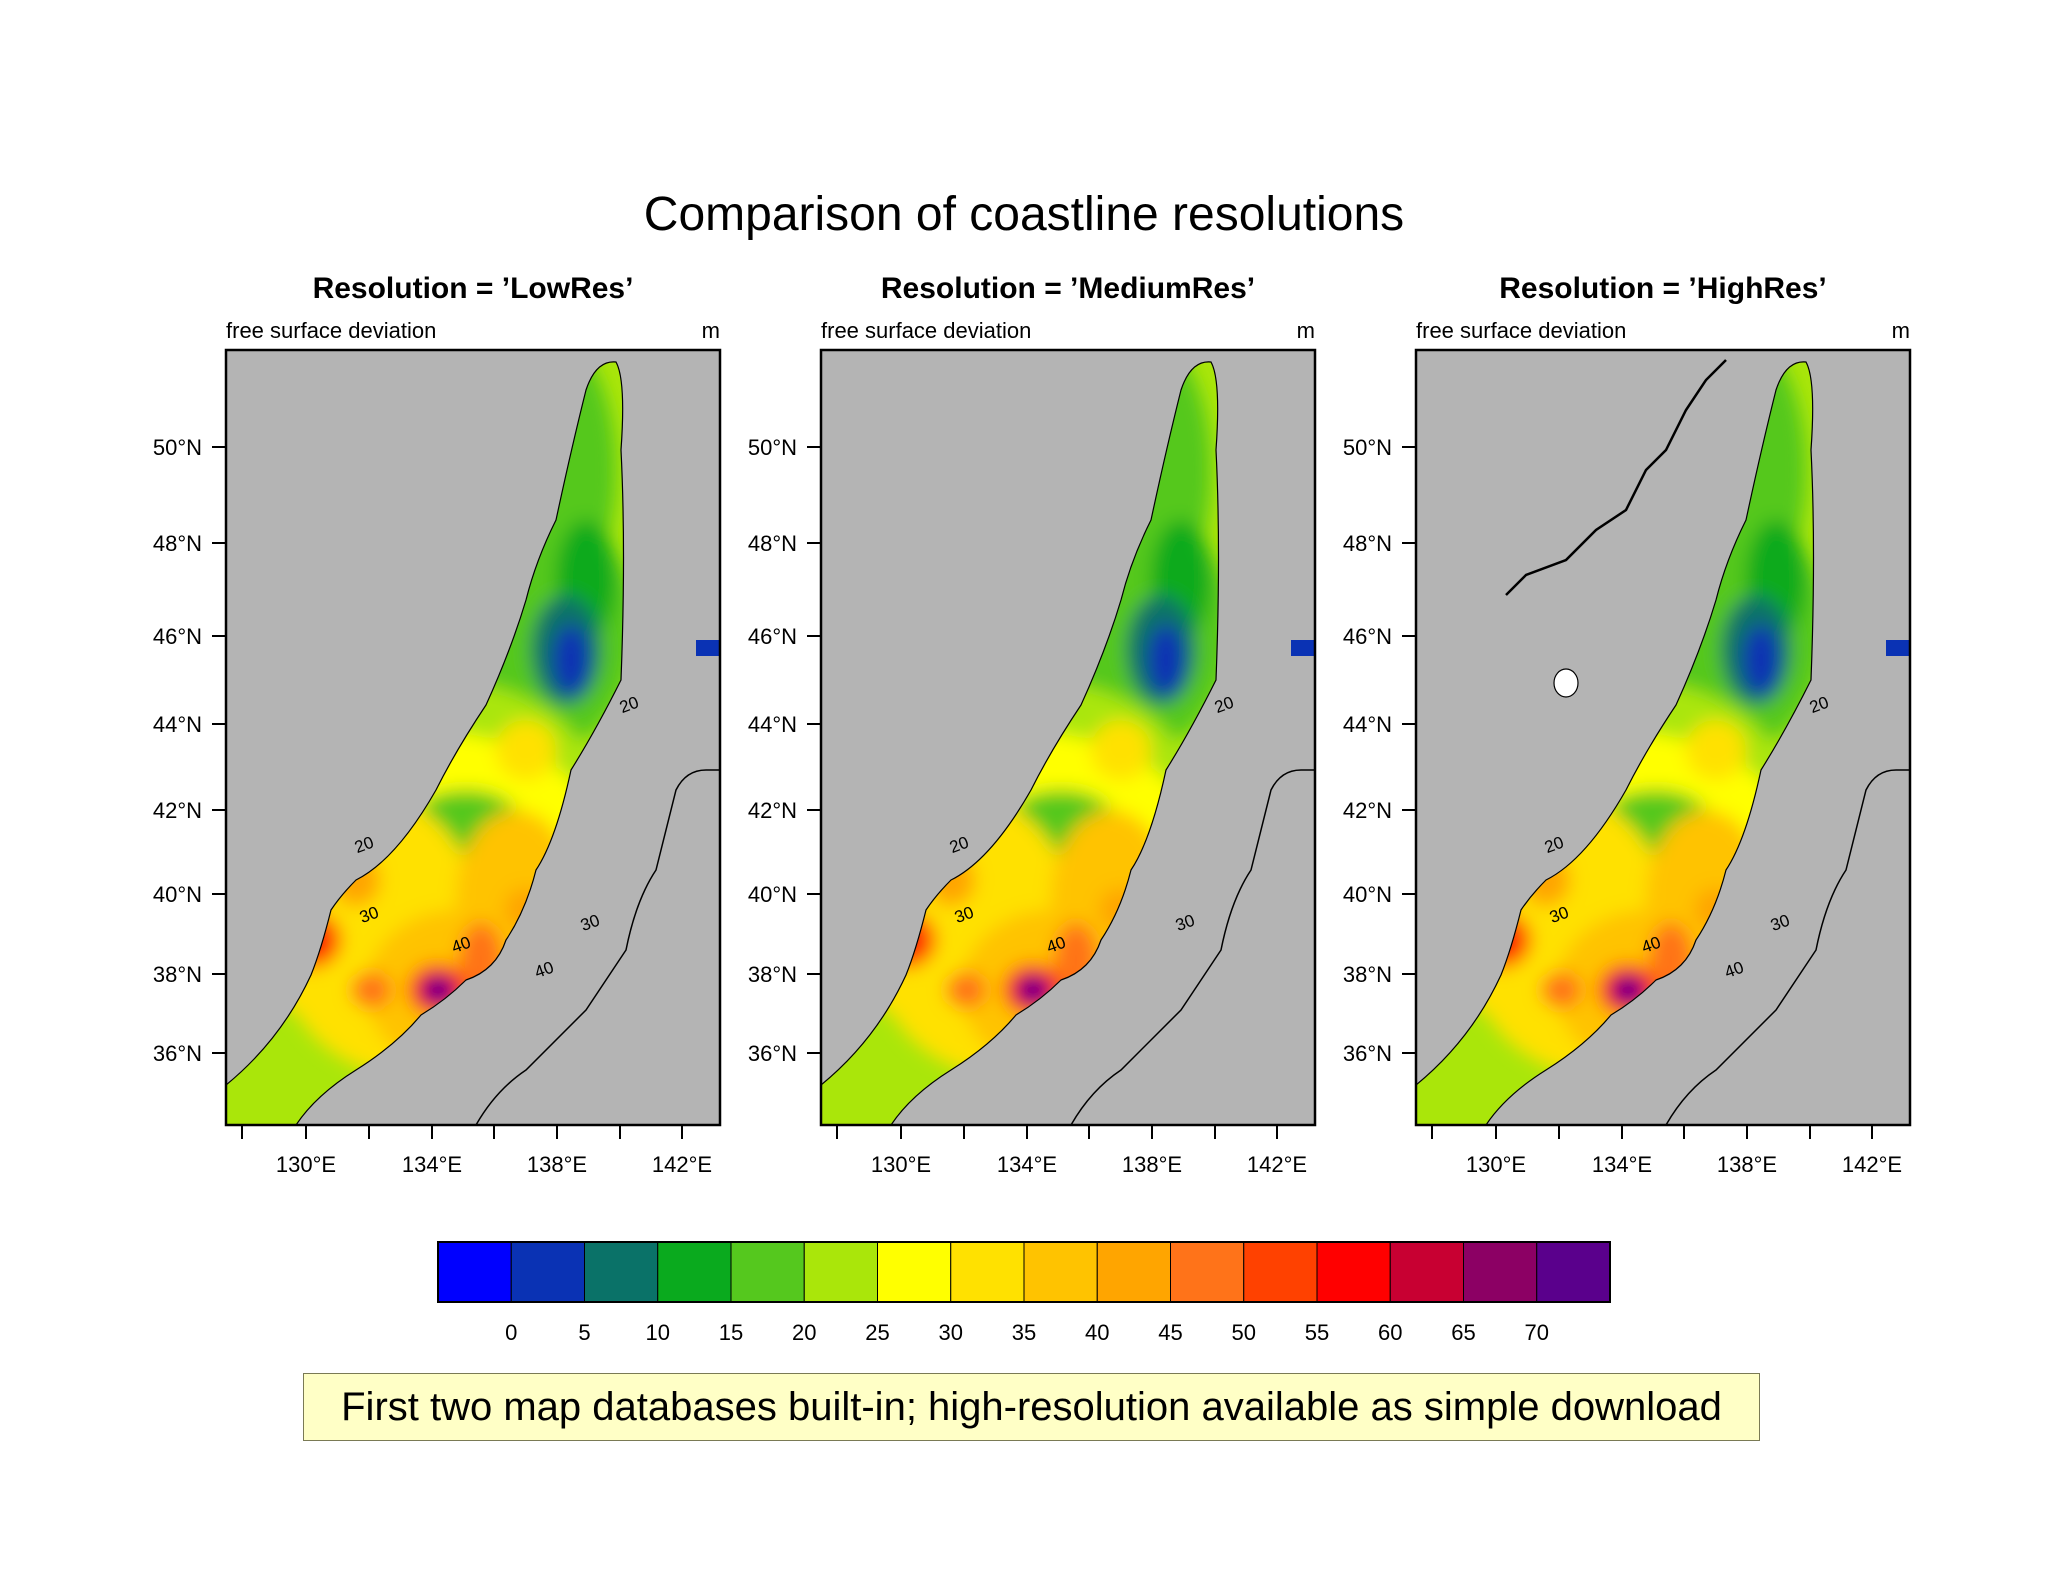  What do you see at coordinates (1170, 1332) in the screenshot?
I see `colorbar-label: 45` at bounding box center [1170, 1332].